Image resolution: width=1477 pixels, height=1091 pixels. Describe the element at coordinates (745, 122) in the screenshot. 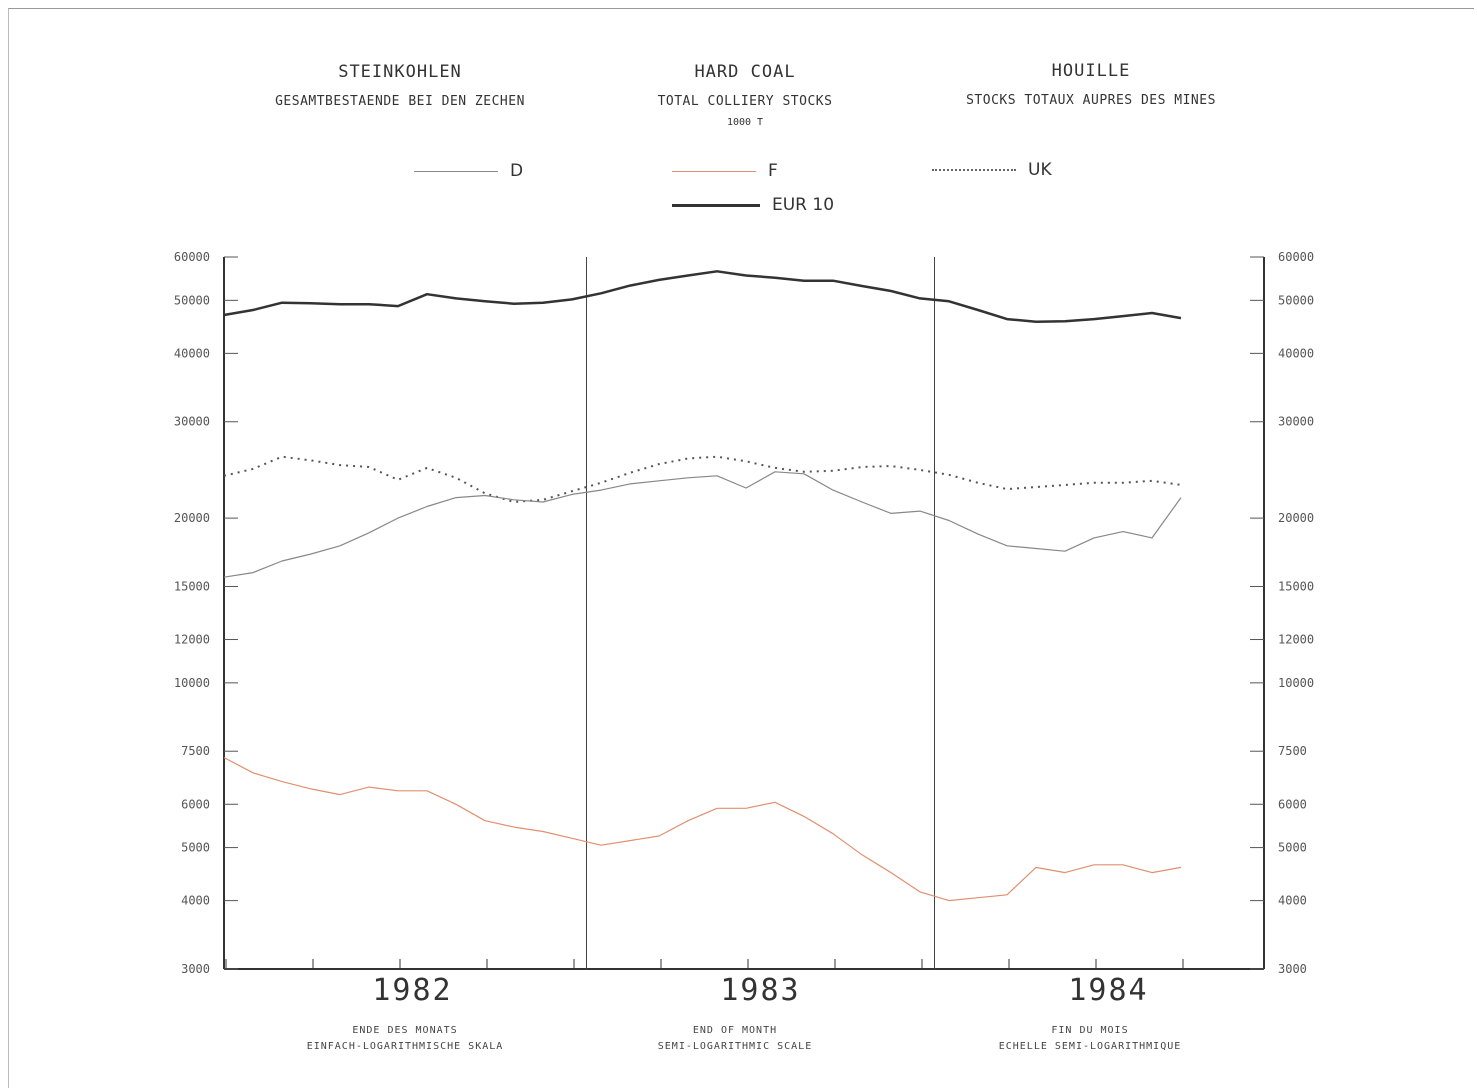

I see `unit-label: 1000 T` at that location.